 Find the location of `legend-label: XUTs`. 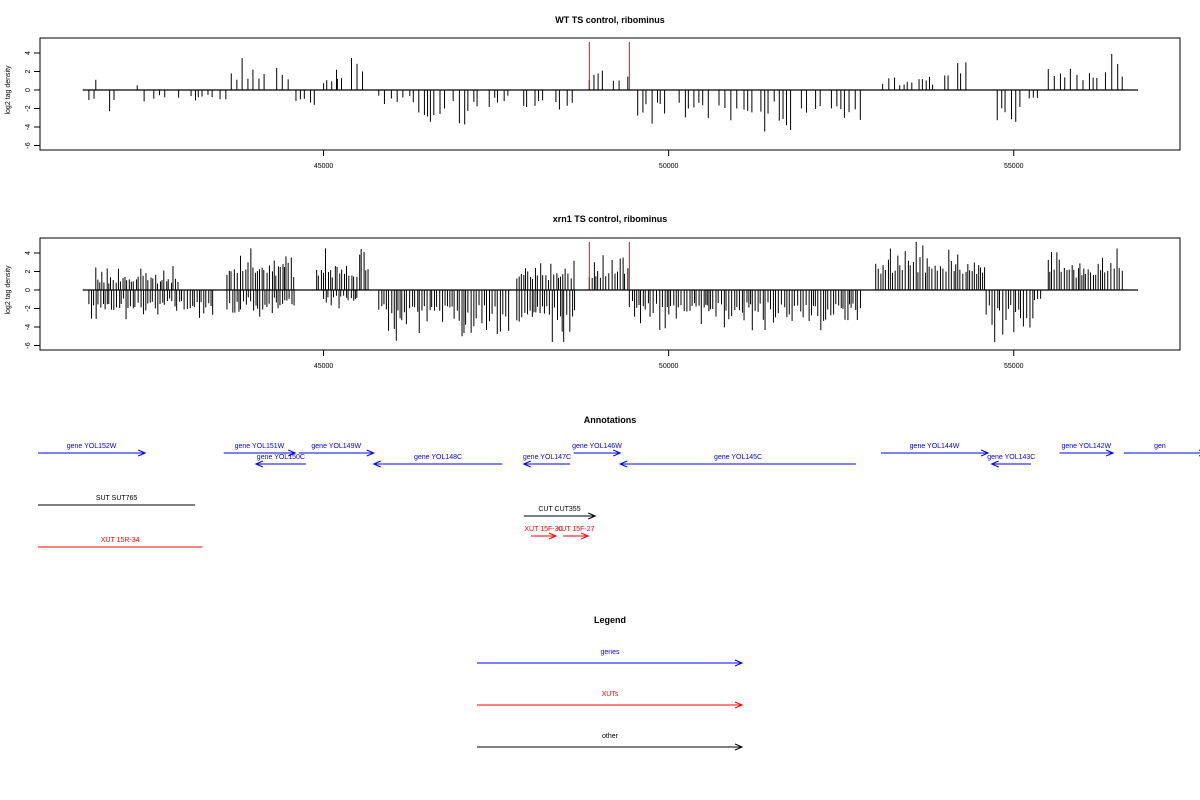

legend-label: XUTs is located at coordinates (610, 694).